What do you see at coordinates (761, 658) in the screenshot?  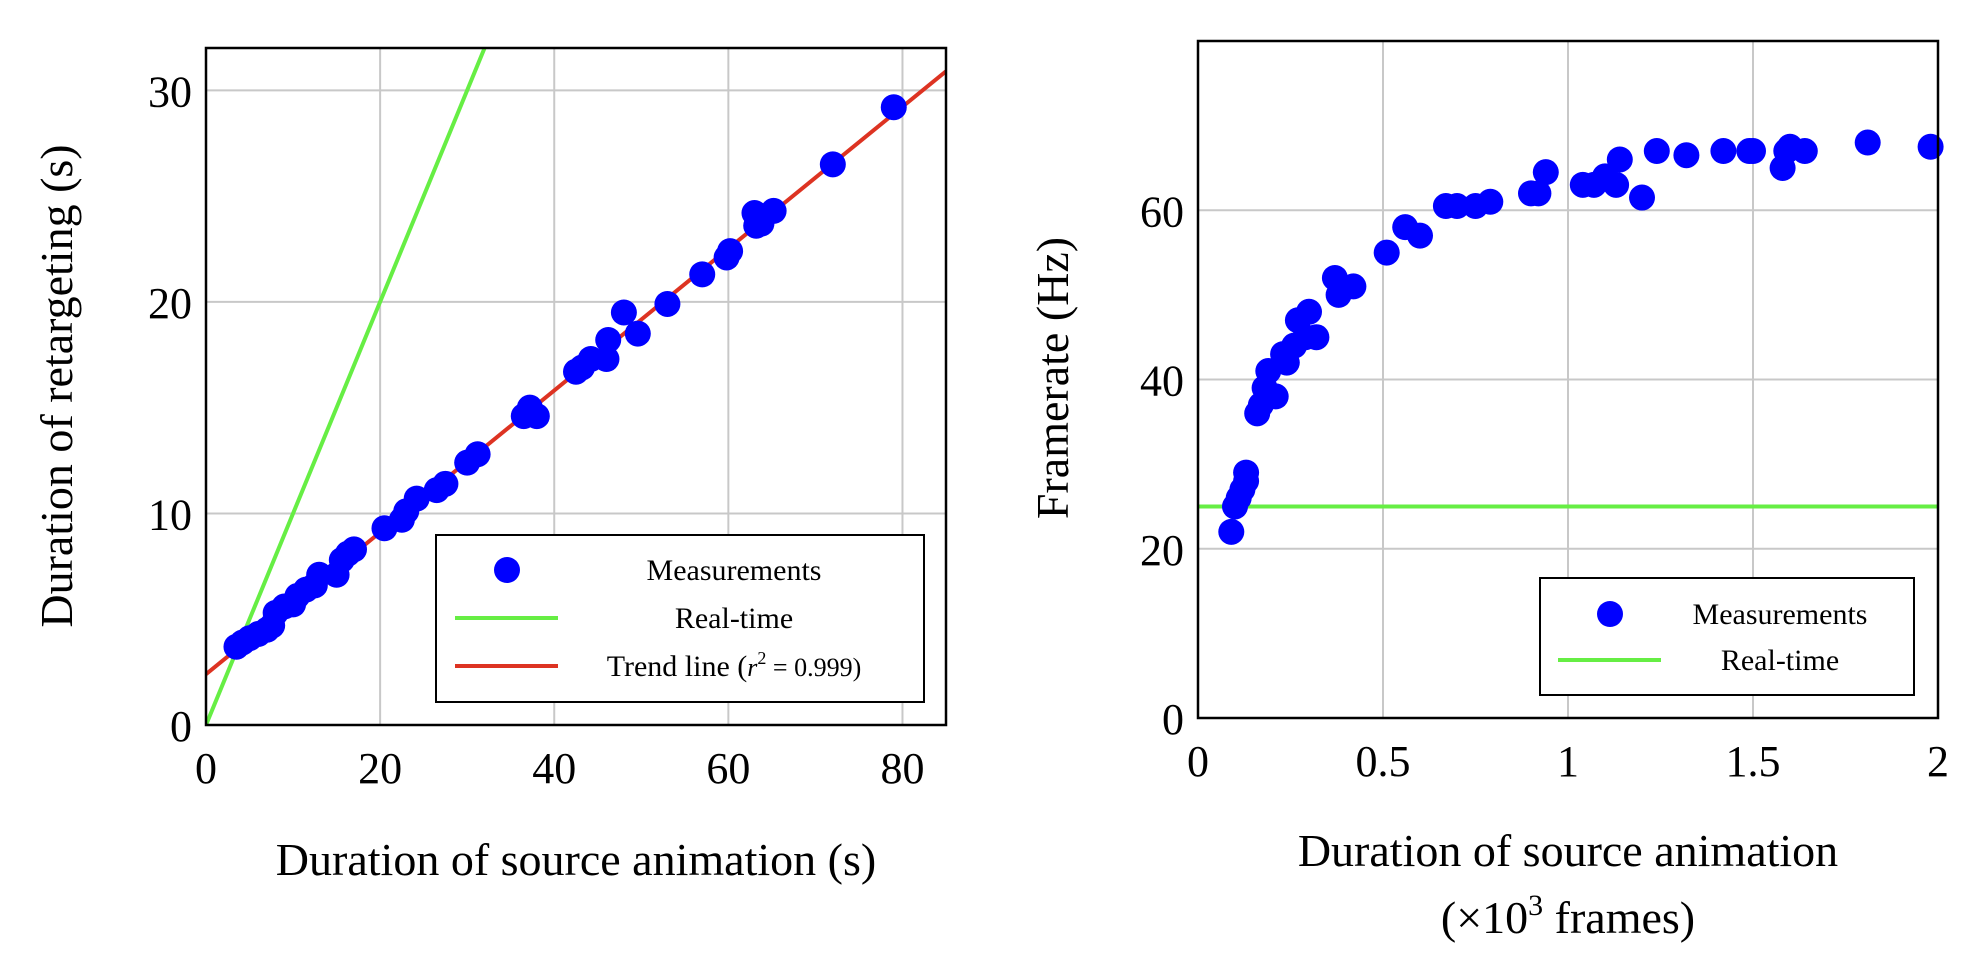 I see `trend-superscript: 2` at bounding box center [761, 658].